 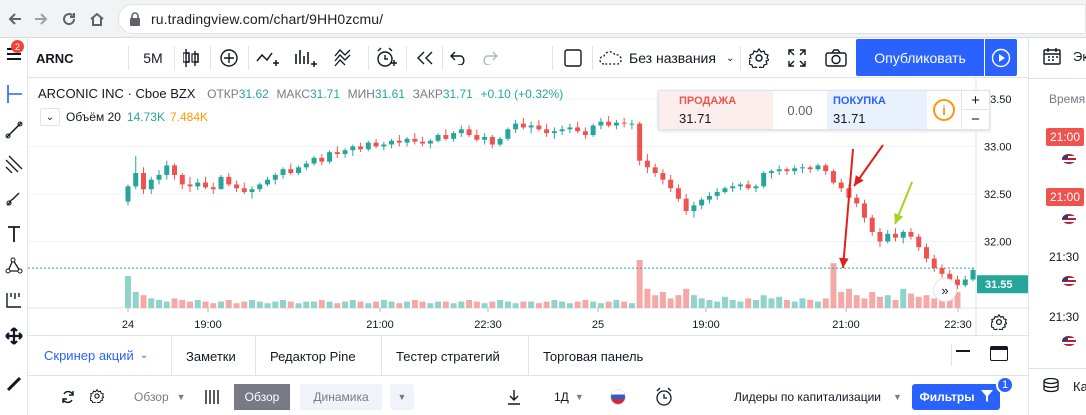 What do you see at coordinates (191, 58) in the screenshot?
I see `chart-type-icon` at bounding box center [191, 58].